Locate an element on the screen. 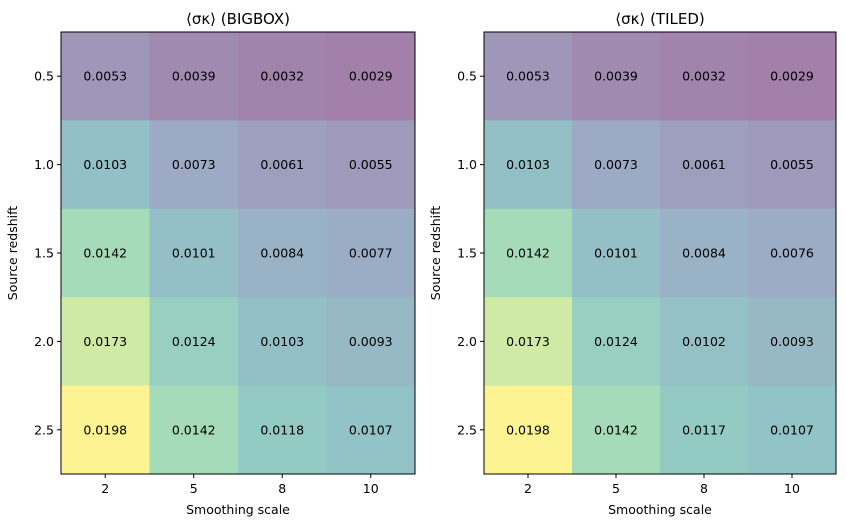 This screenshot has width=846, height=527. cell-value-label: 0.0076 is located at coordinates (792, 253).